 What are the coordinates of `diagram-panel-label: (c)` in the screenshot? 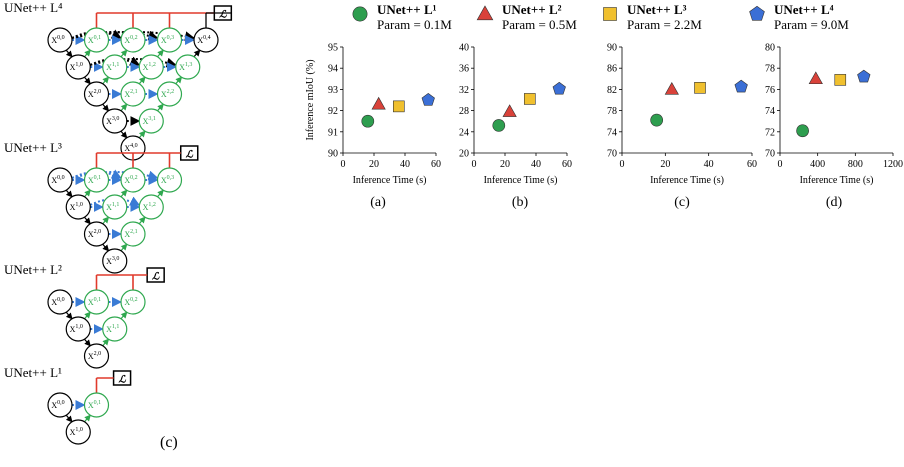 It's located at (169, 442).